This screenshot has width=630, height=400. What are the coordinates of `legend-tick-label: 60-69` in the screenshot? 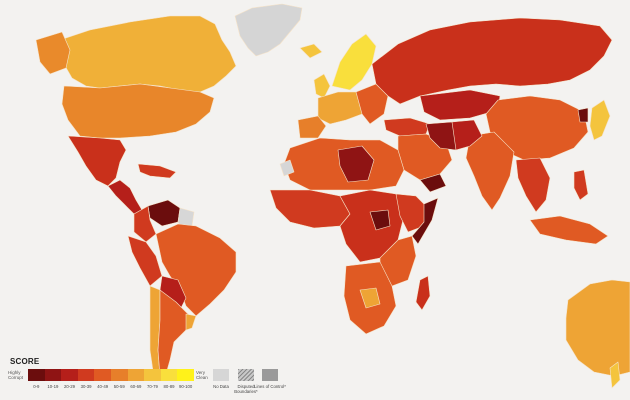 It's located at (136, 386).